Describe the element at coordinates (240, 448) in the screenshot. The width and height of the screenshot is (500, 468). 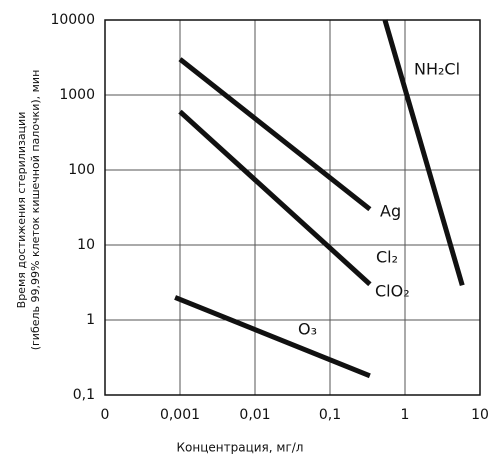
I see `x-axis-label: Концентрация, мг/л` at that location.